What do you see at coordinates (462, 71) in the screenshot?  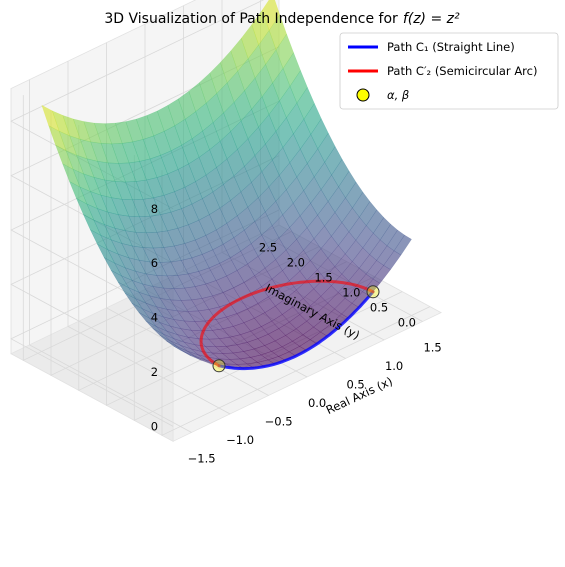 I see `legend-label-c2: Path C′₂ (Semicircular Arc)` at bounding box center [462, 71].